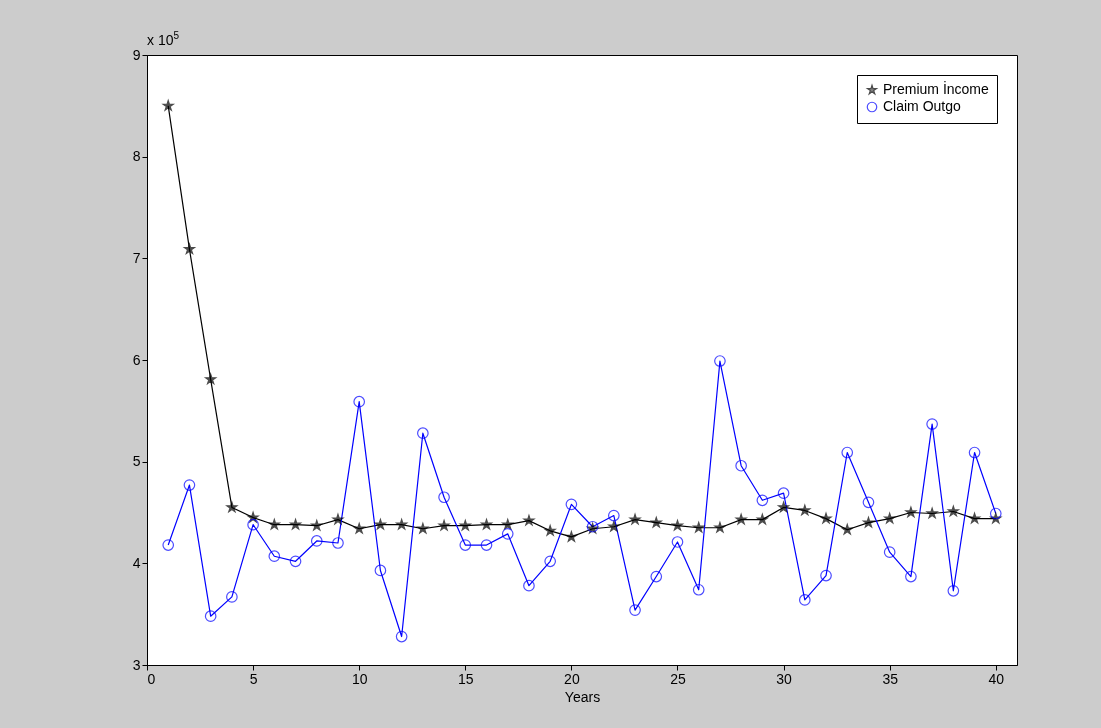 The image size is (1101, 728). Describe the element at coordinates (163, 39) in the screenshot. I see `text: x 10$^{5}$` at that location.